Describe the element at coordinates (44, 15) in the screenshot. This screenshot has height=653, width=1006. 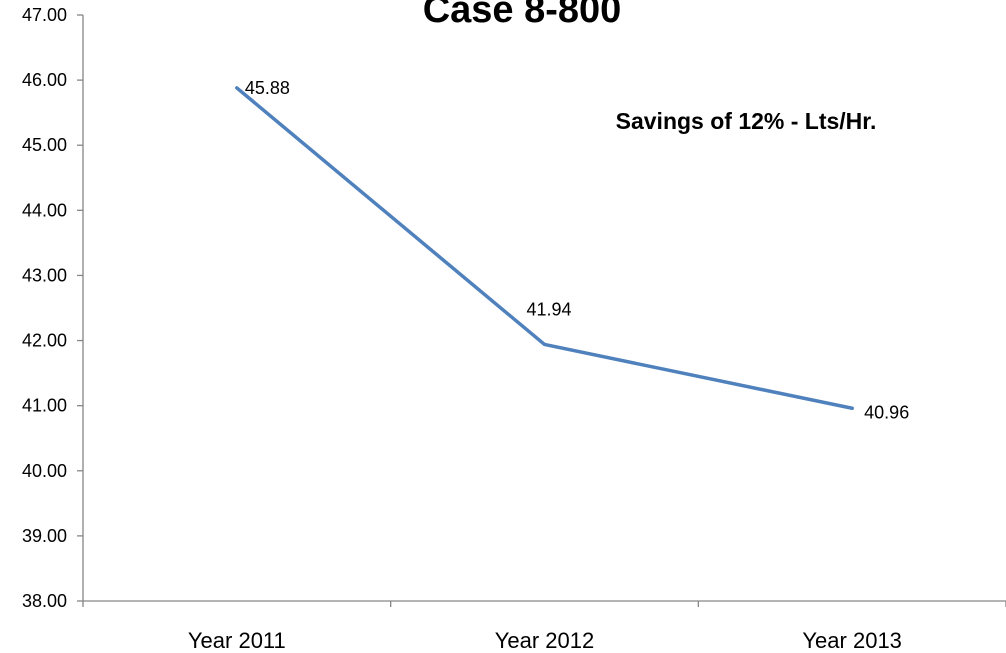
I see `y-tick-label: 47.00` at that location.